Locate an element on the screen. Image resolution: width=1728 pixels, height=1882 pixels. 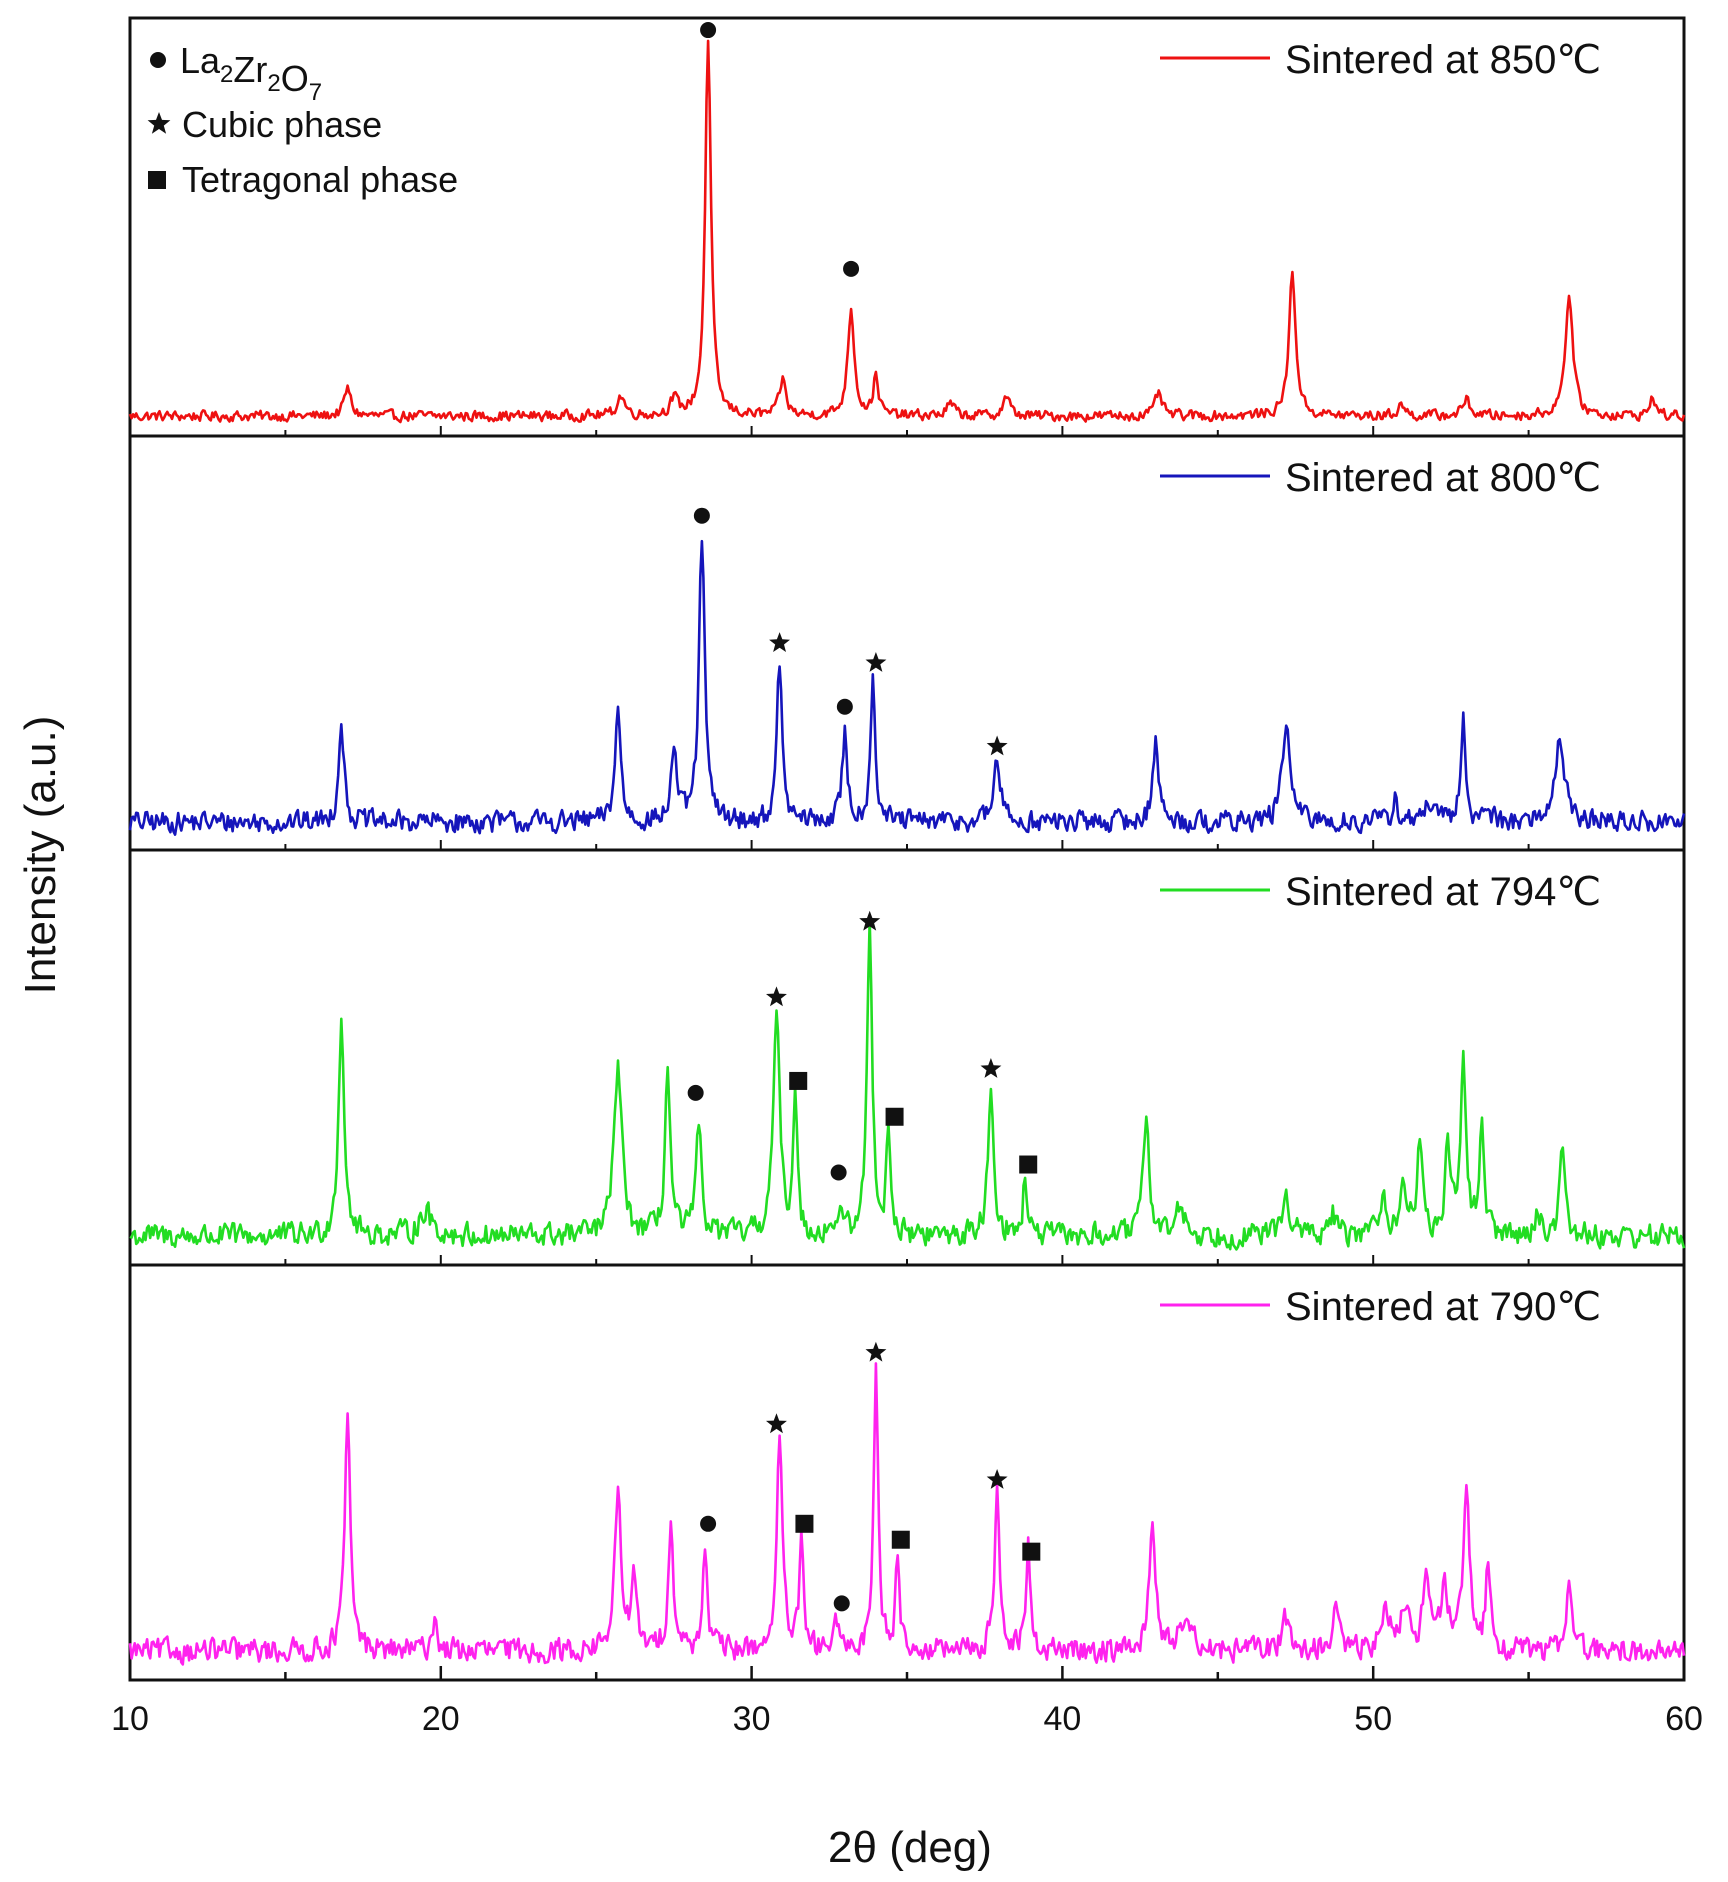
legend-formula-label: La2Zr2O7 is located at coordinates (251, 73).